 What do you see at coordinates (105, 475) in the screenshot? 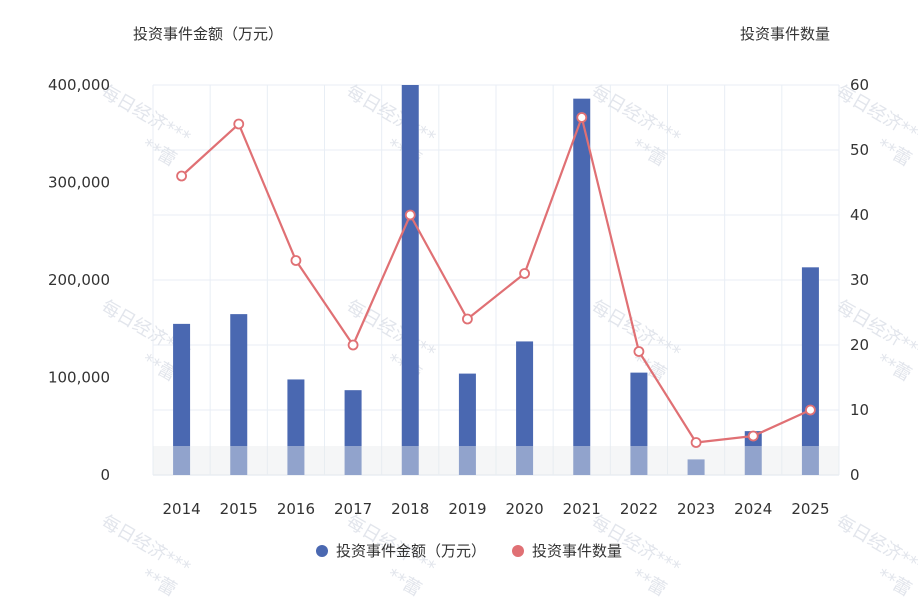
I see `left-axis-tick-label: 0` at bounding box center [105, 475].